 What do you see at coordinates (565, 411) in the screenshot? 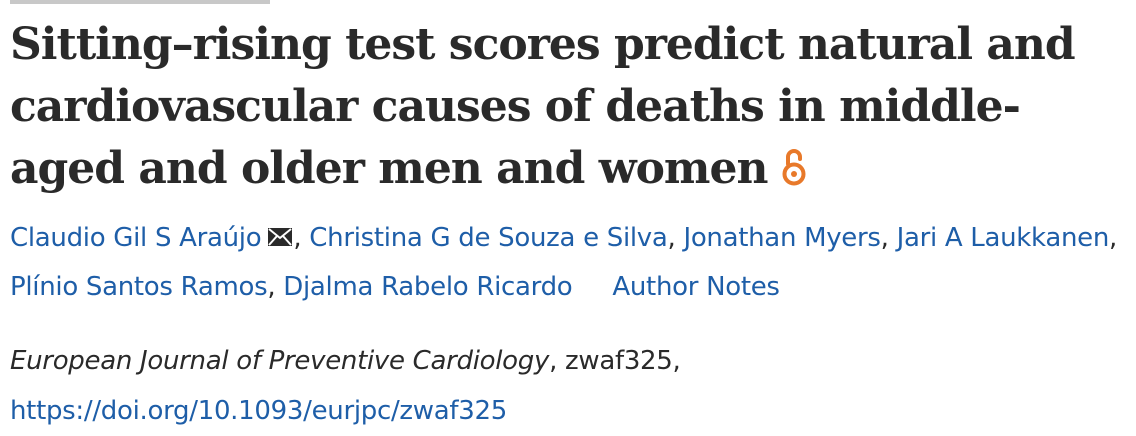
I see `doi-line: https://doi.org/10.1093/eurjpc/zwaf325` at bounding box center [565, 411].